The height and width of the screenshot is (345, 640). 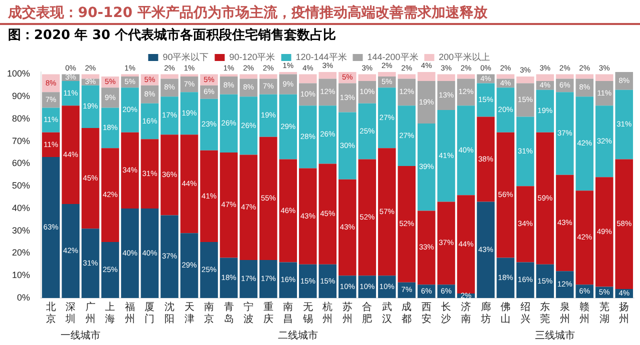 What do you see at coordinates (585, 312) in the screenshot?
I see `x-tick-label: 赣州` at bounding box center [585, 312].